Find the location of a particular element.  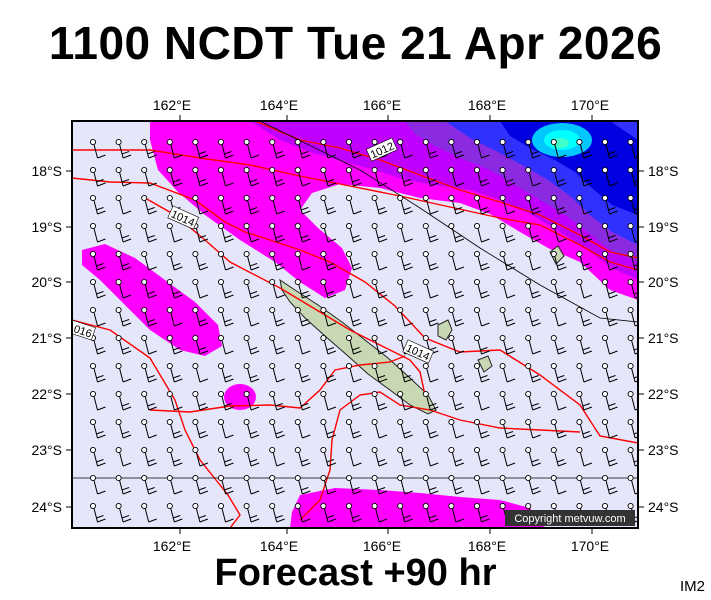

lat-label: 21°S is located at coordinates (663, 338).